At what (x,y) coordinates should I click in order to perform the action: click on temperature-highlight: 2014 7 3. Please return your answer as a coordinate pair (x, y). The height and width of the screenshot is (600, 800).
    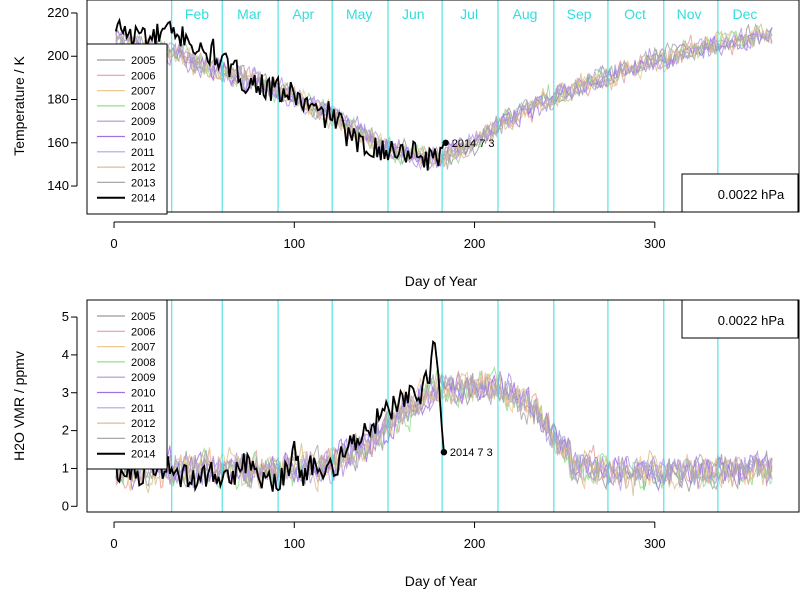
    Looking at the image, I should click on (304, 94).